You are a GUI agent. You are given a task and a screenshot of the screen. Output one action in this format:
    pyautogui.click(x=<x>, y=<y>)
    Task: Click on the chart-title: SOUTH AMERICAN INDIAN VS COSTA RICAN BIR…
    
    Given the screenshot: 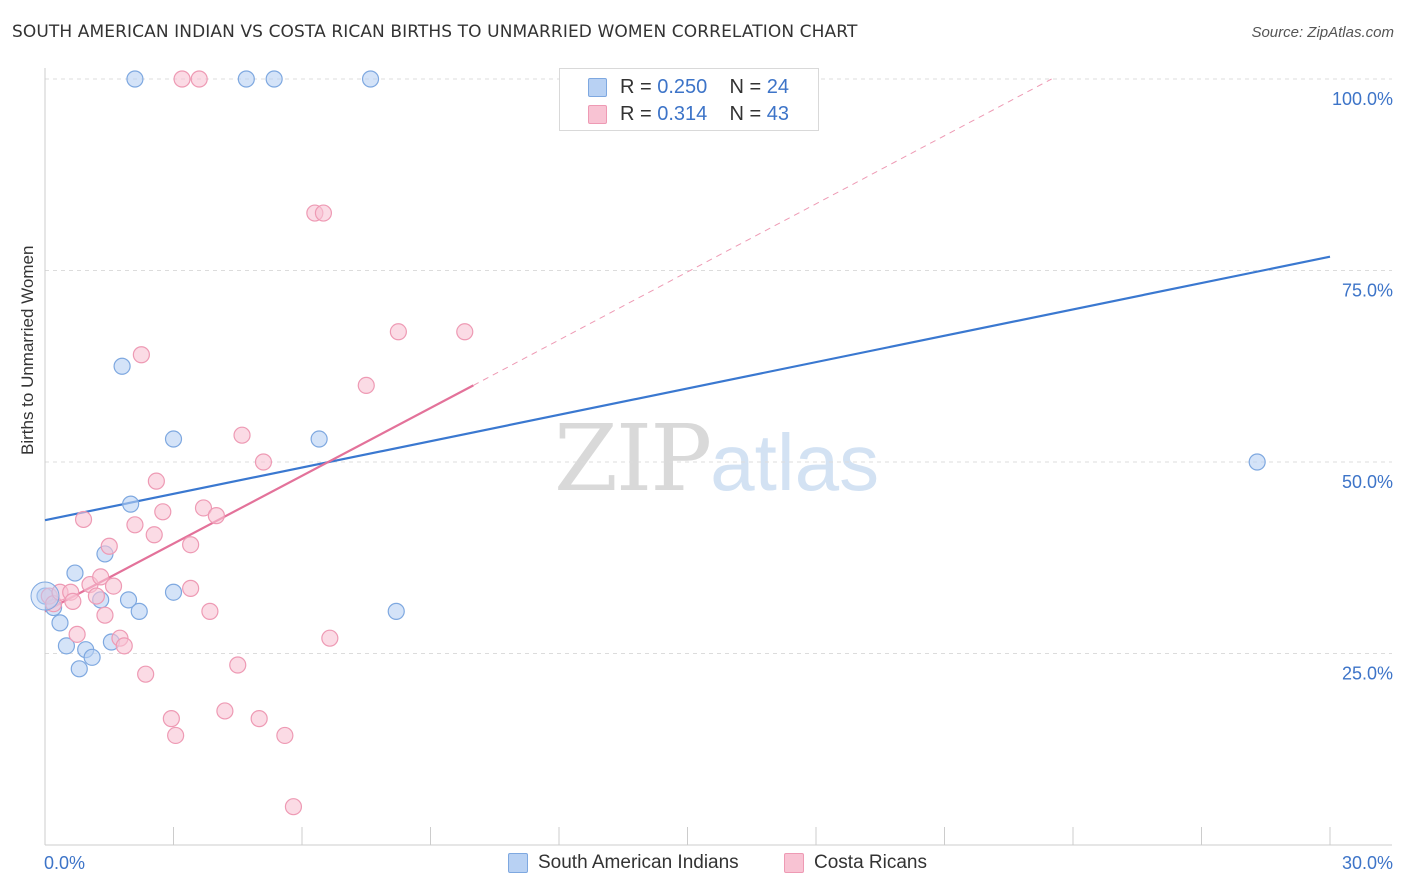 What is the action you would take?
    pyautogui.click(x=435, y=32)
    